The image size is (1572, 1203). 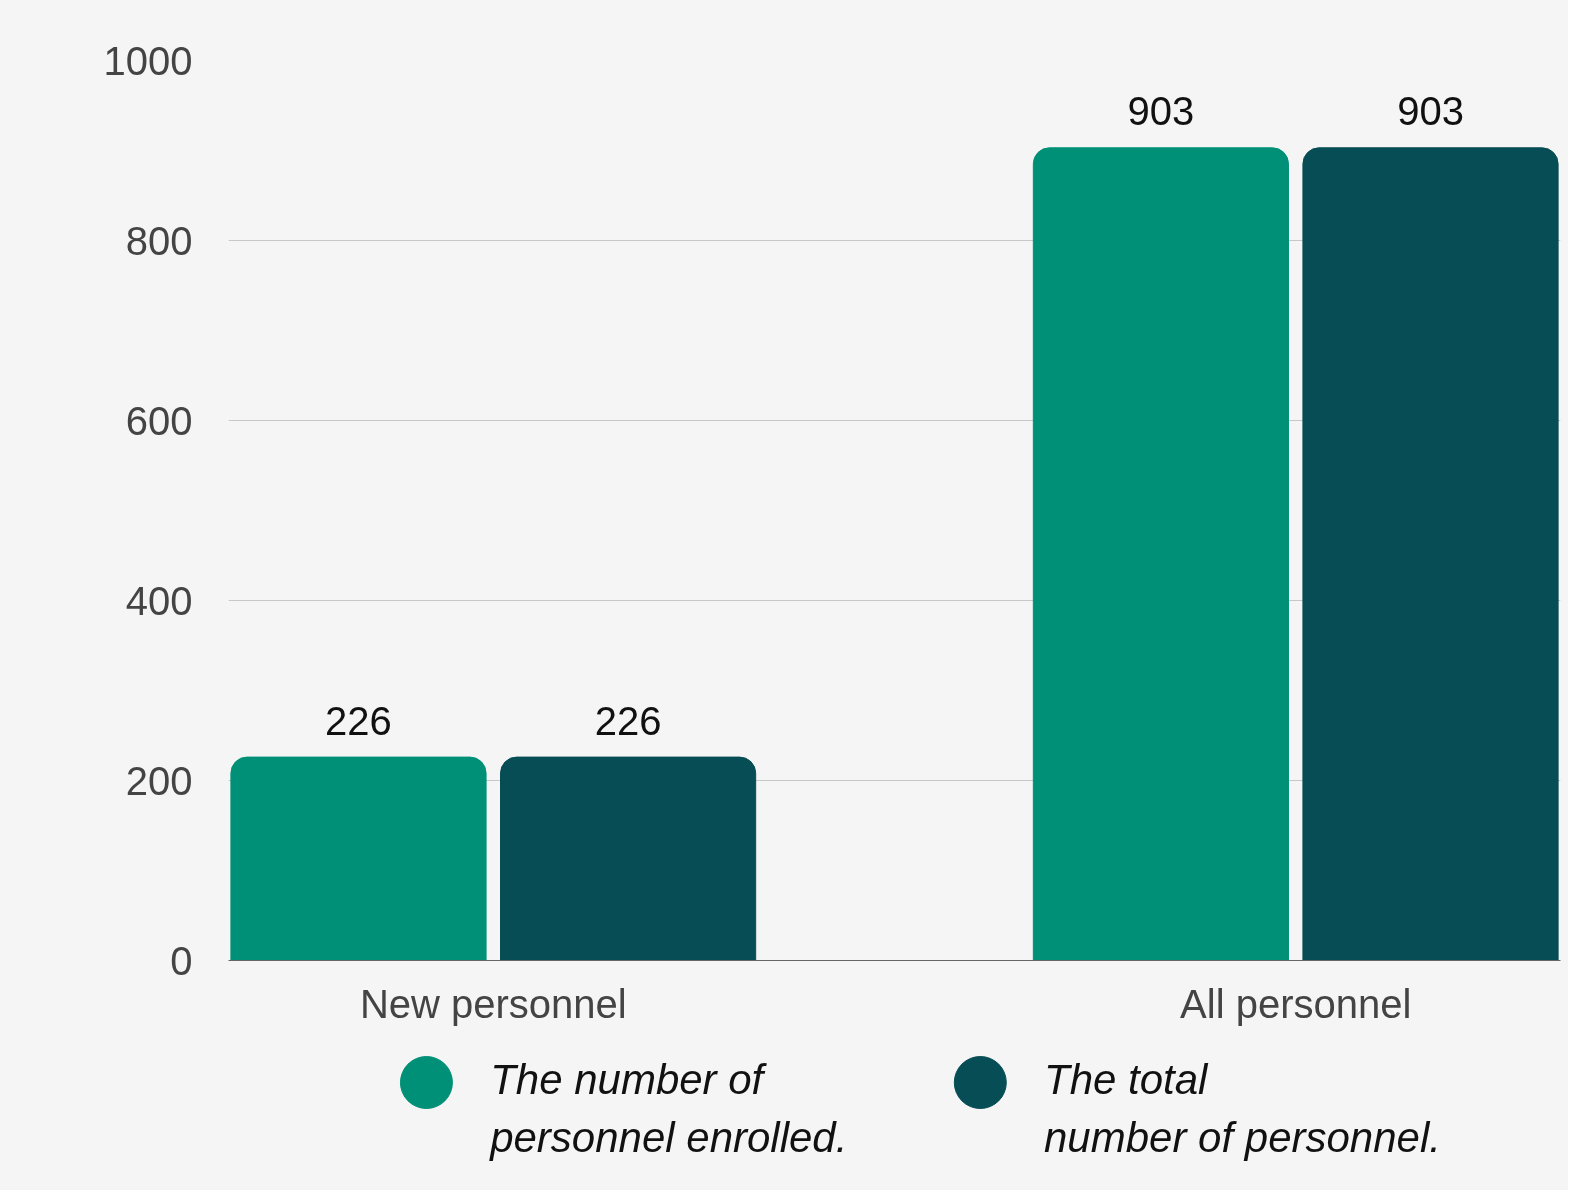 I want to click on y-tick-label: 800, so click(x=159, y=240).